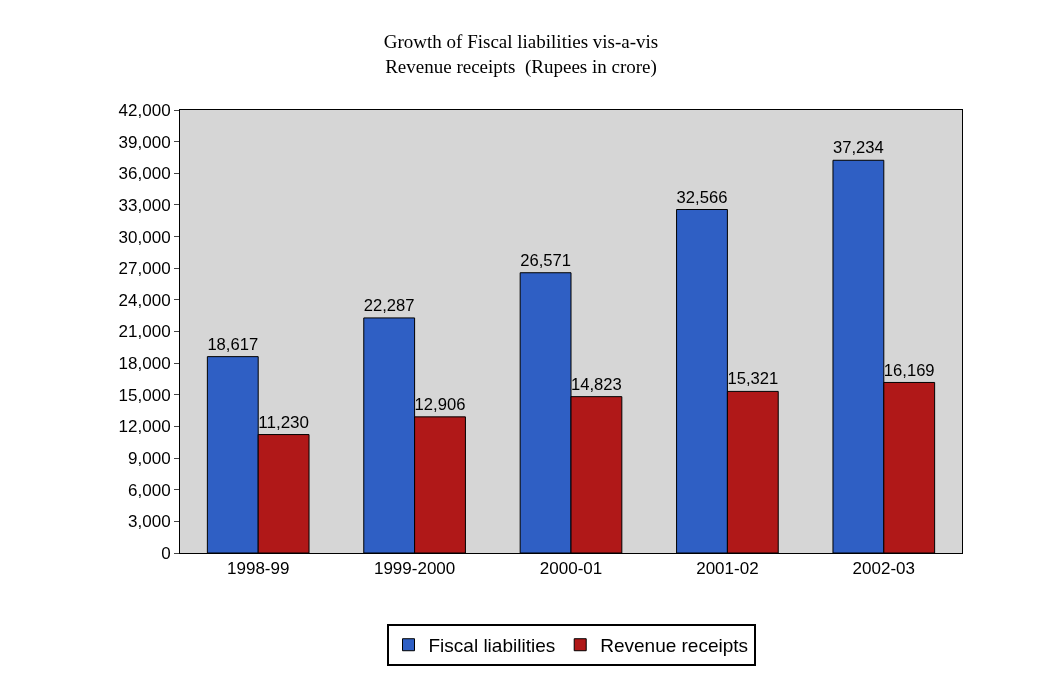 This screenshot has width=1042, height=683. What do you see at coordinates (149, 490) in the screenshot?
I see `y-tick-label: 6,000` at bounding box center [149, 490].